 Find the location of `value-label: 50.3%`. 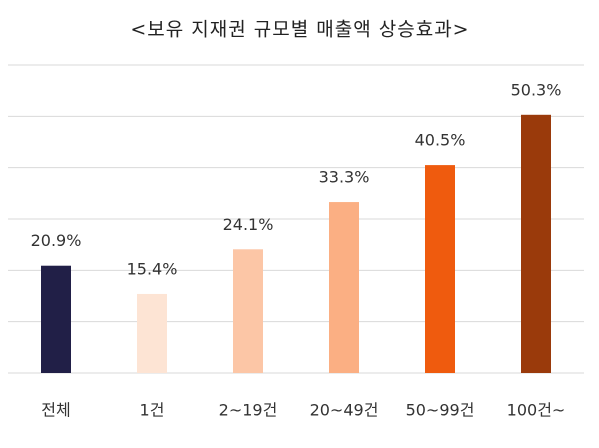

value-label: 50.3% is located at coordinates (536, 89).